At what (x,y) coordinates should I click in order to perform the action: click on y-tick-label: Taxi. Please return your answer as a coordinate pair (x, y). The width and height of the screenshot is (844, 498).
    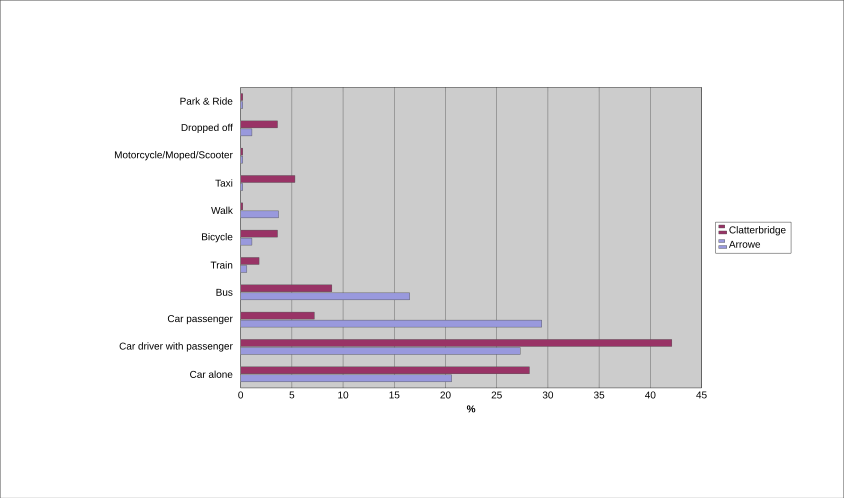
    Looking at the image, I should click on (223, 182).